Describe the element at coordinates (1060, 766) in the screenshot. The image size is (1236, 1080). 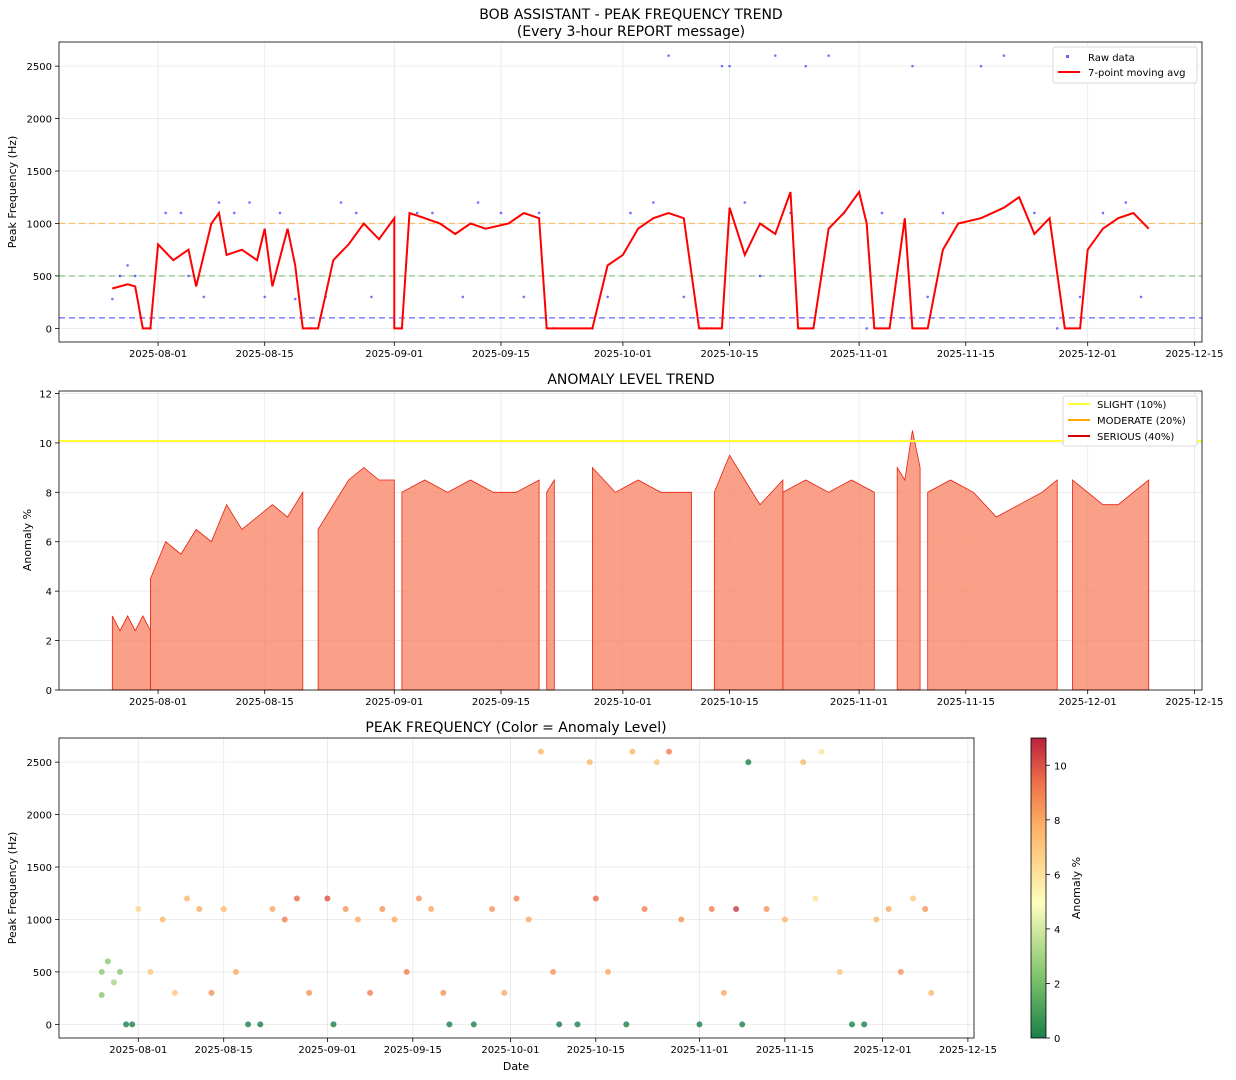
I see `colorbar-tick-label: 10` at that location.